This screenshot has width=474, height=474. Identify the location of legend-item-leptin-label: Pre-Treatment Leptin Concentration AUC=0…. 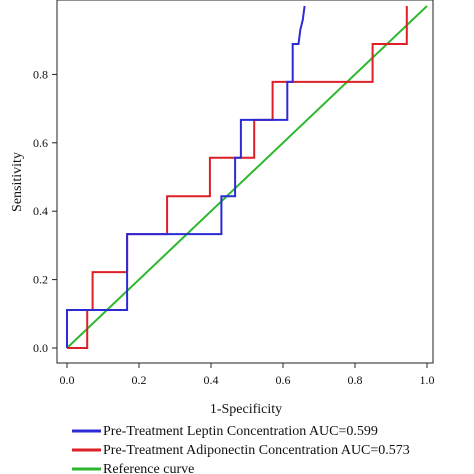
(240, 431).